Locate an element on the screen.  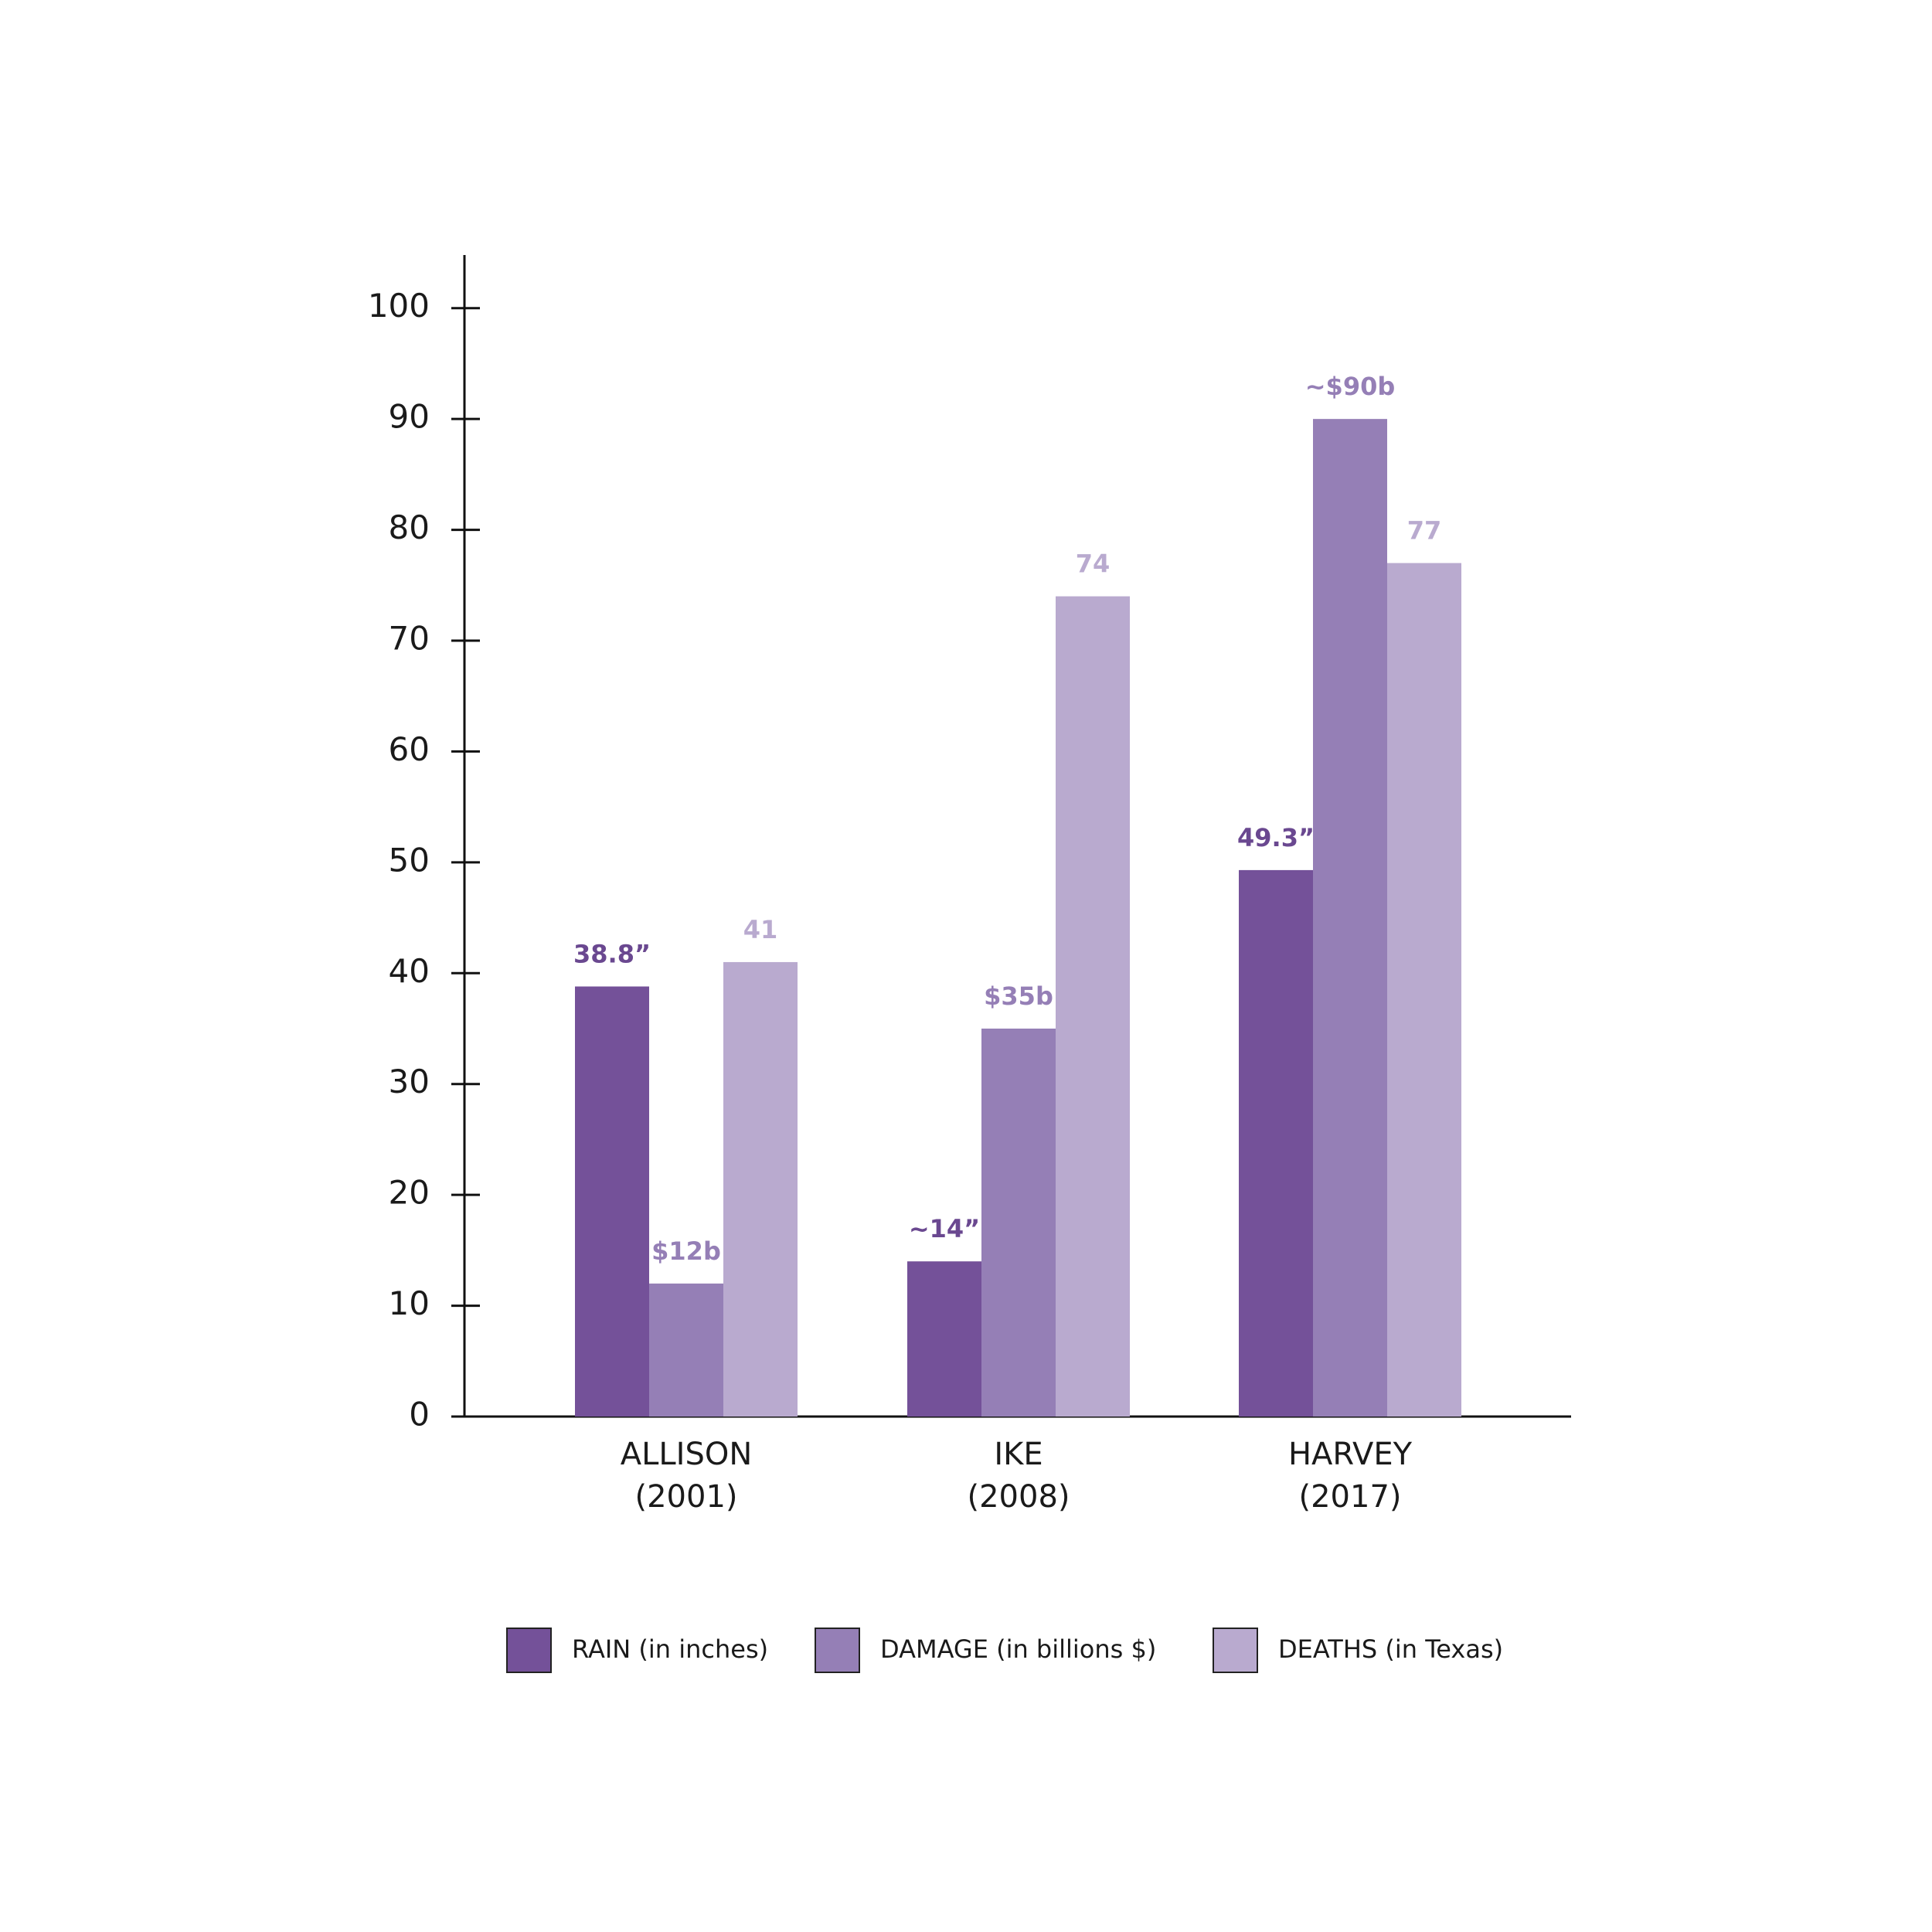
x-tick-label: IKE is located at coordinates (1019, 1454).